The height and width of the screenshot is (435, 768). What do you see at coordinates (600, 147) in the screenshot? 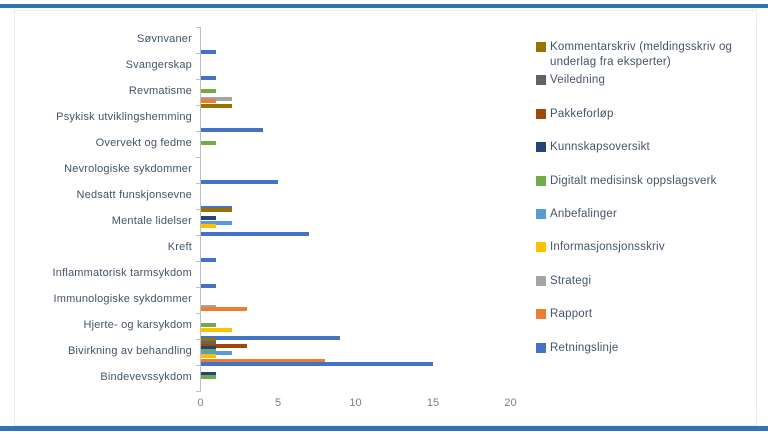
I see `legend-label: Kunnskapsoversikt` at bounding box center [600, 147].